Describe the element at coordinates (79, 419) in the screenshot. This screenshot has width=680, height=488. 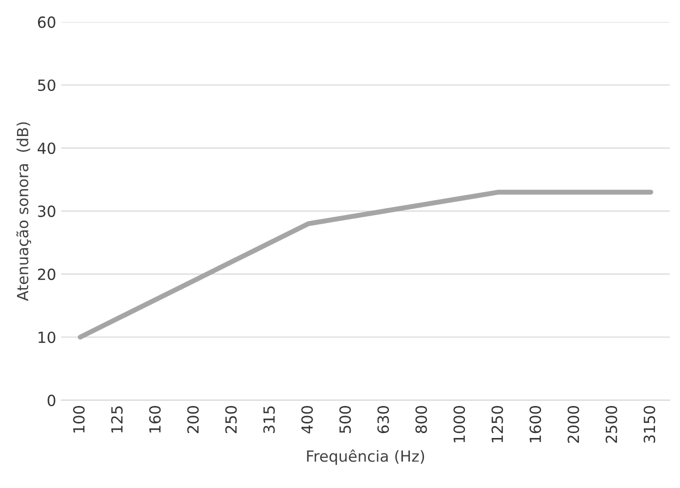
I see `x-tick-label: 100` at that location.